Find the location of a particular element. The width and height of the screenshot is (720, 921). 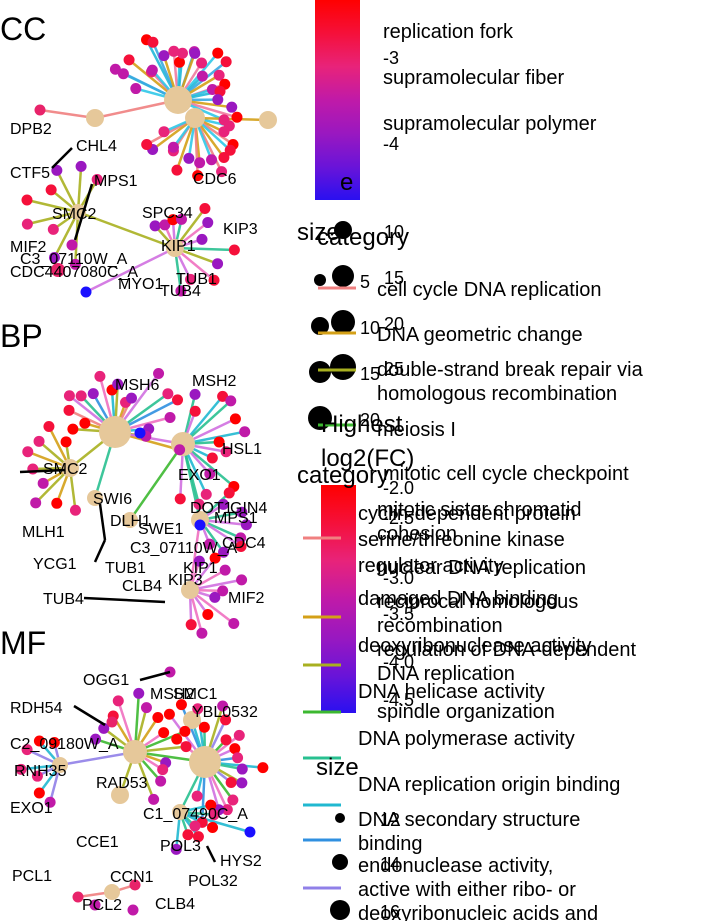

cc-color-tick: -4 is located at coordinates (391, 144).